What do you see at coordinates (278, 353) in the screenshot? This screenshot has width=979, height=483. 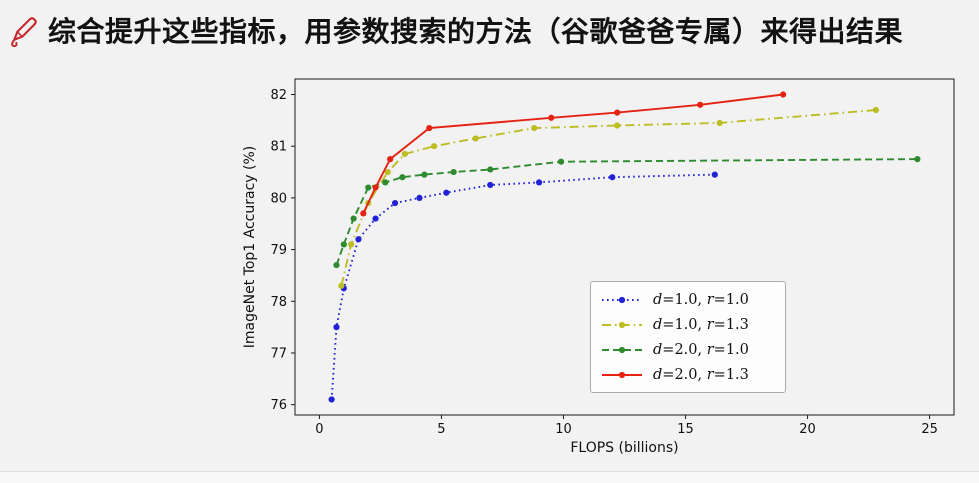 I see `y-tick-label: 77` at bounding box center [278, 353].